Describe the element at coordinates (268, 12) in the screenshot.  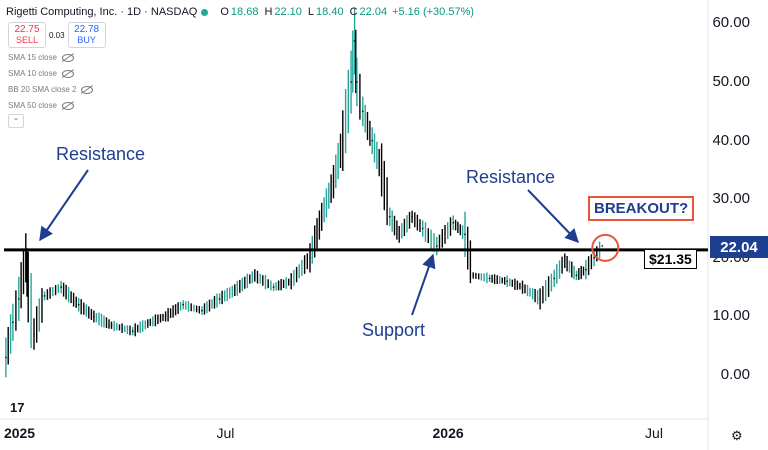
I see `high-label: H` at that location.